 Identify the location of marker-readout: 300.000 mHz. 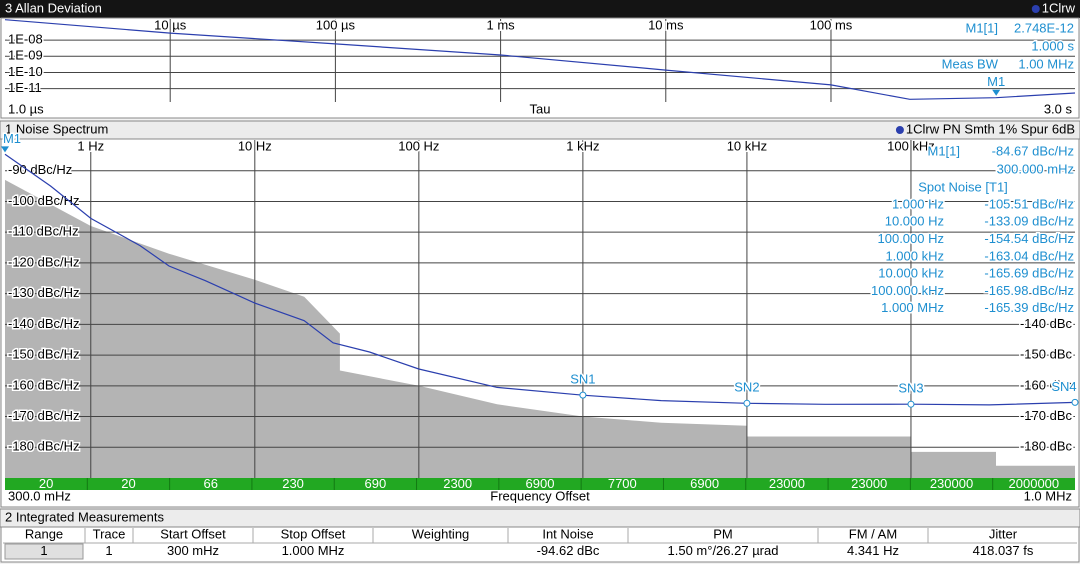
(1035, 168).